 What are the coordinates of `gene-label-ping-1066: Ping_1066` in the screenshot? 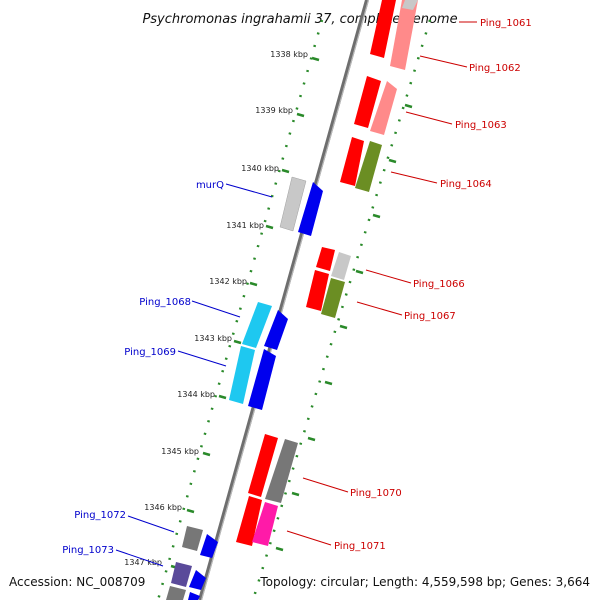 It's located at (439, 284).